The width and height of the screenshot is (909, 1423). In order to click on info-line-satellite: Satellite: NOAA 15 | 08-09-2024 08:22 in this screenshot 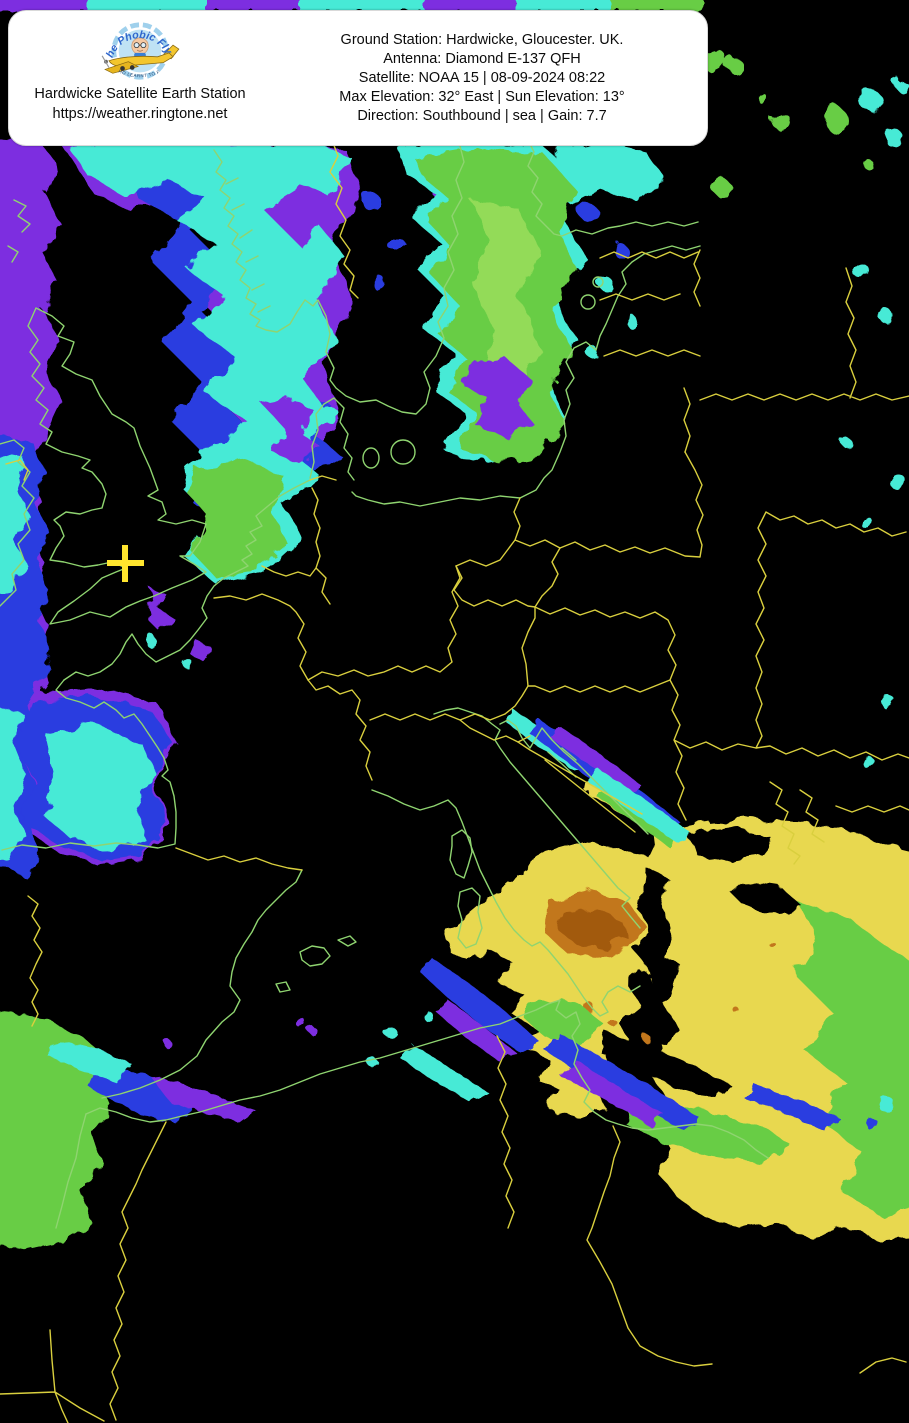, I will do `click(482, 77)`.